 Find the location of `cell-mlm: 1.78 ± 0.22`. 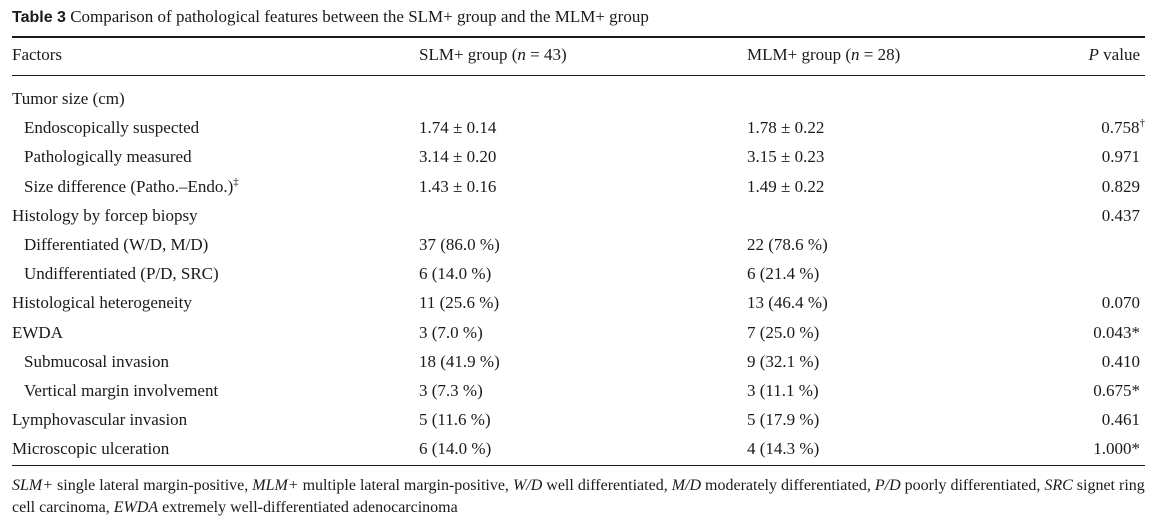

cell-mlm: 1.78 ± 0.22 is located at coordinates (785, 128).